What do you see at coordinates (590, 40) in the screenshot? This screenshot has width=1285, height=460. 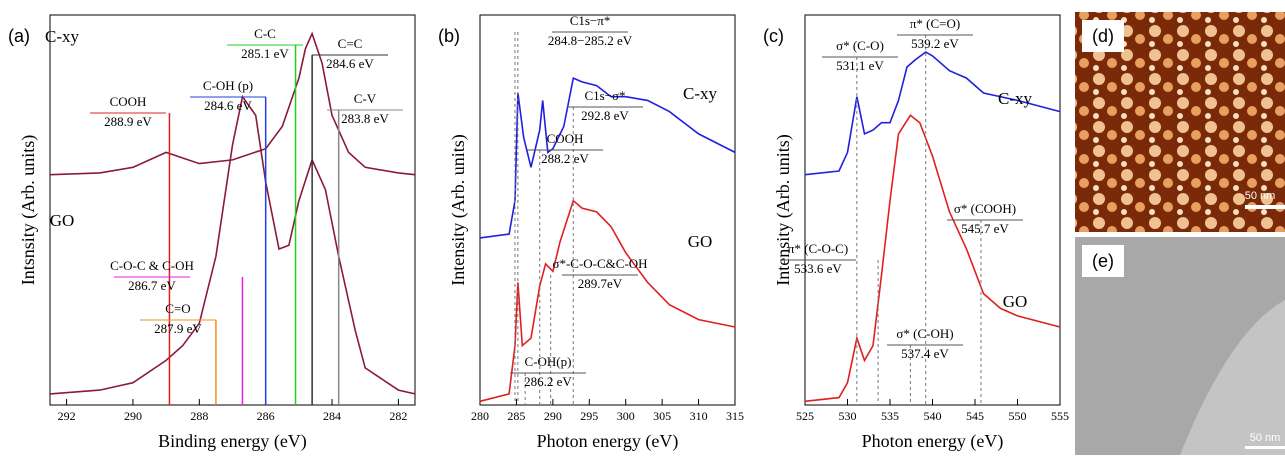 I see `marker-value: 284.8−285.2 eV` at bounding box center [590, 40].